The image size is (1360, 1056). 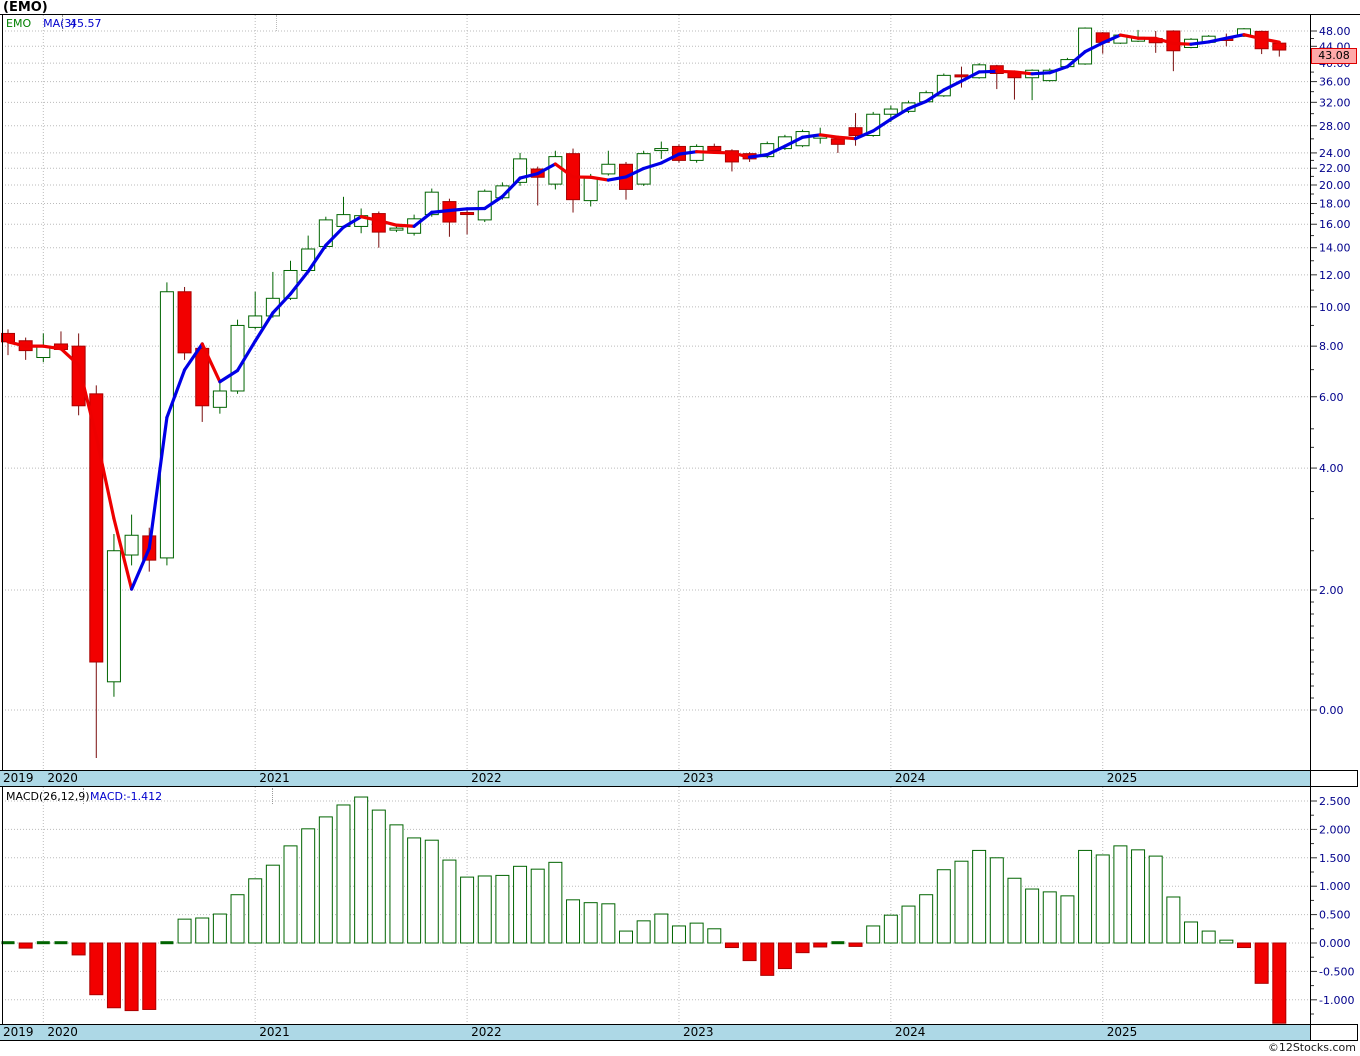 What do you see at coordinates (59, 23) in the screenshot?
I see `ma-label: MA(3)` at bounding box center [59, 23].